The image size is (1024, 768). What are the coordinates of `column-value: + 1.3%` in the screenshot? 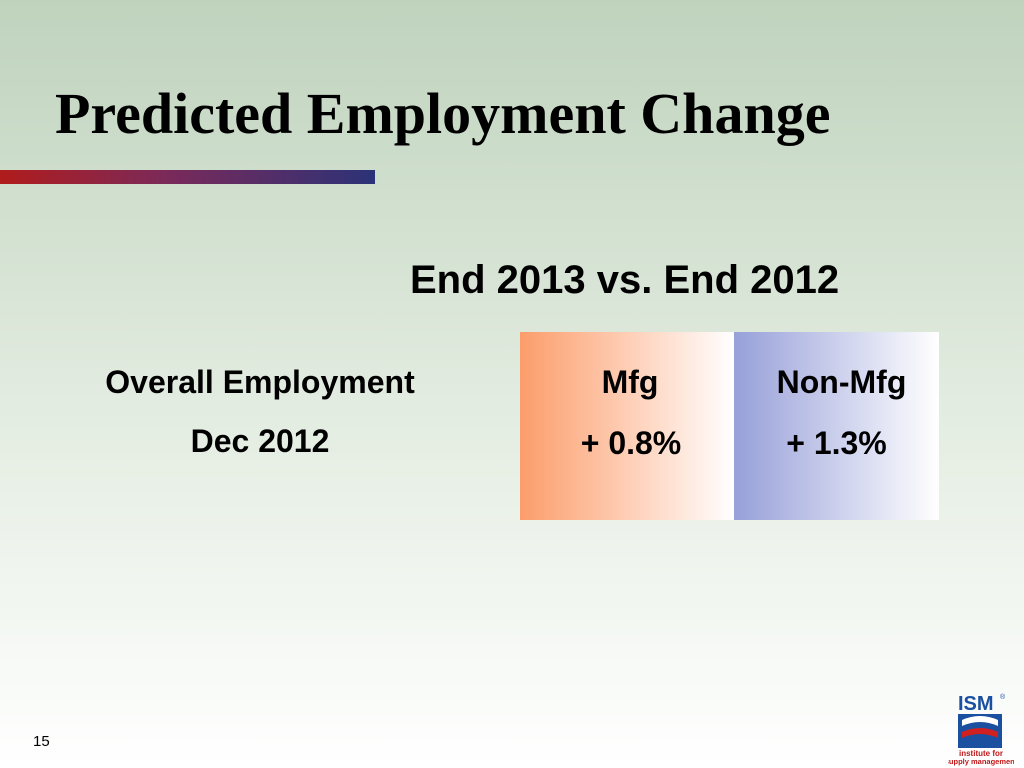 It's located at (836, 443).